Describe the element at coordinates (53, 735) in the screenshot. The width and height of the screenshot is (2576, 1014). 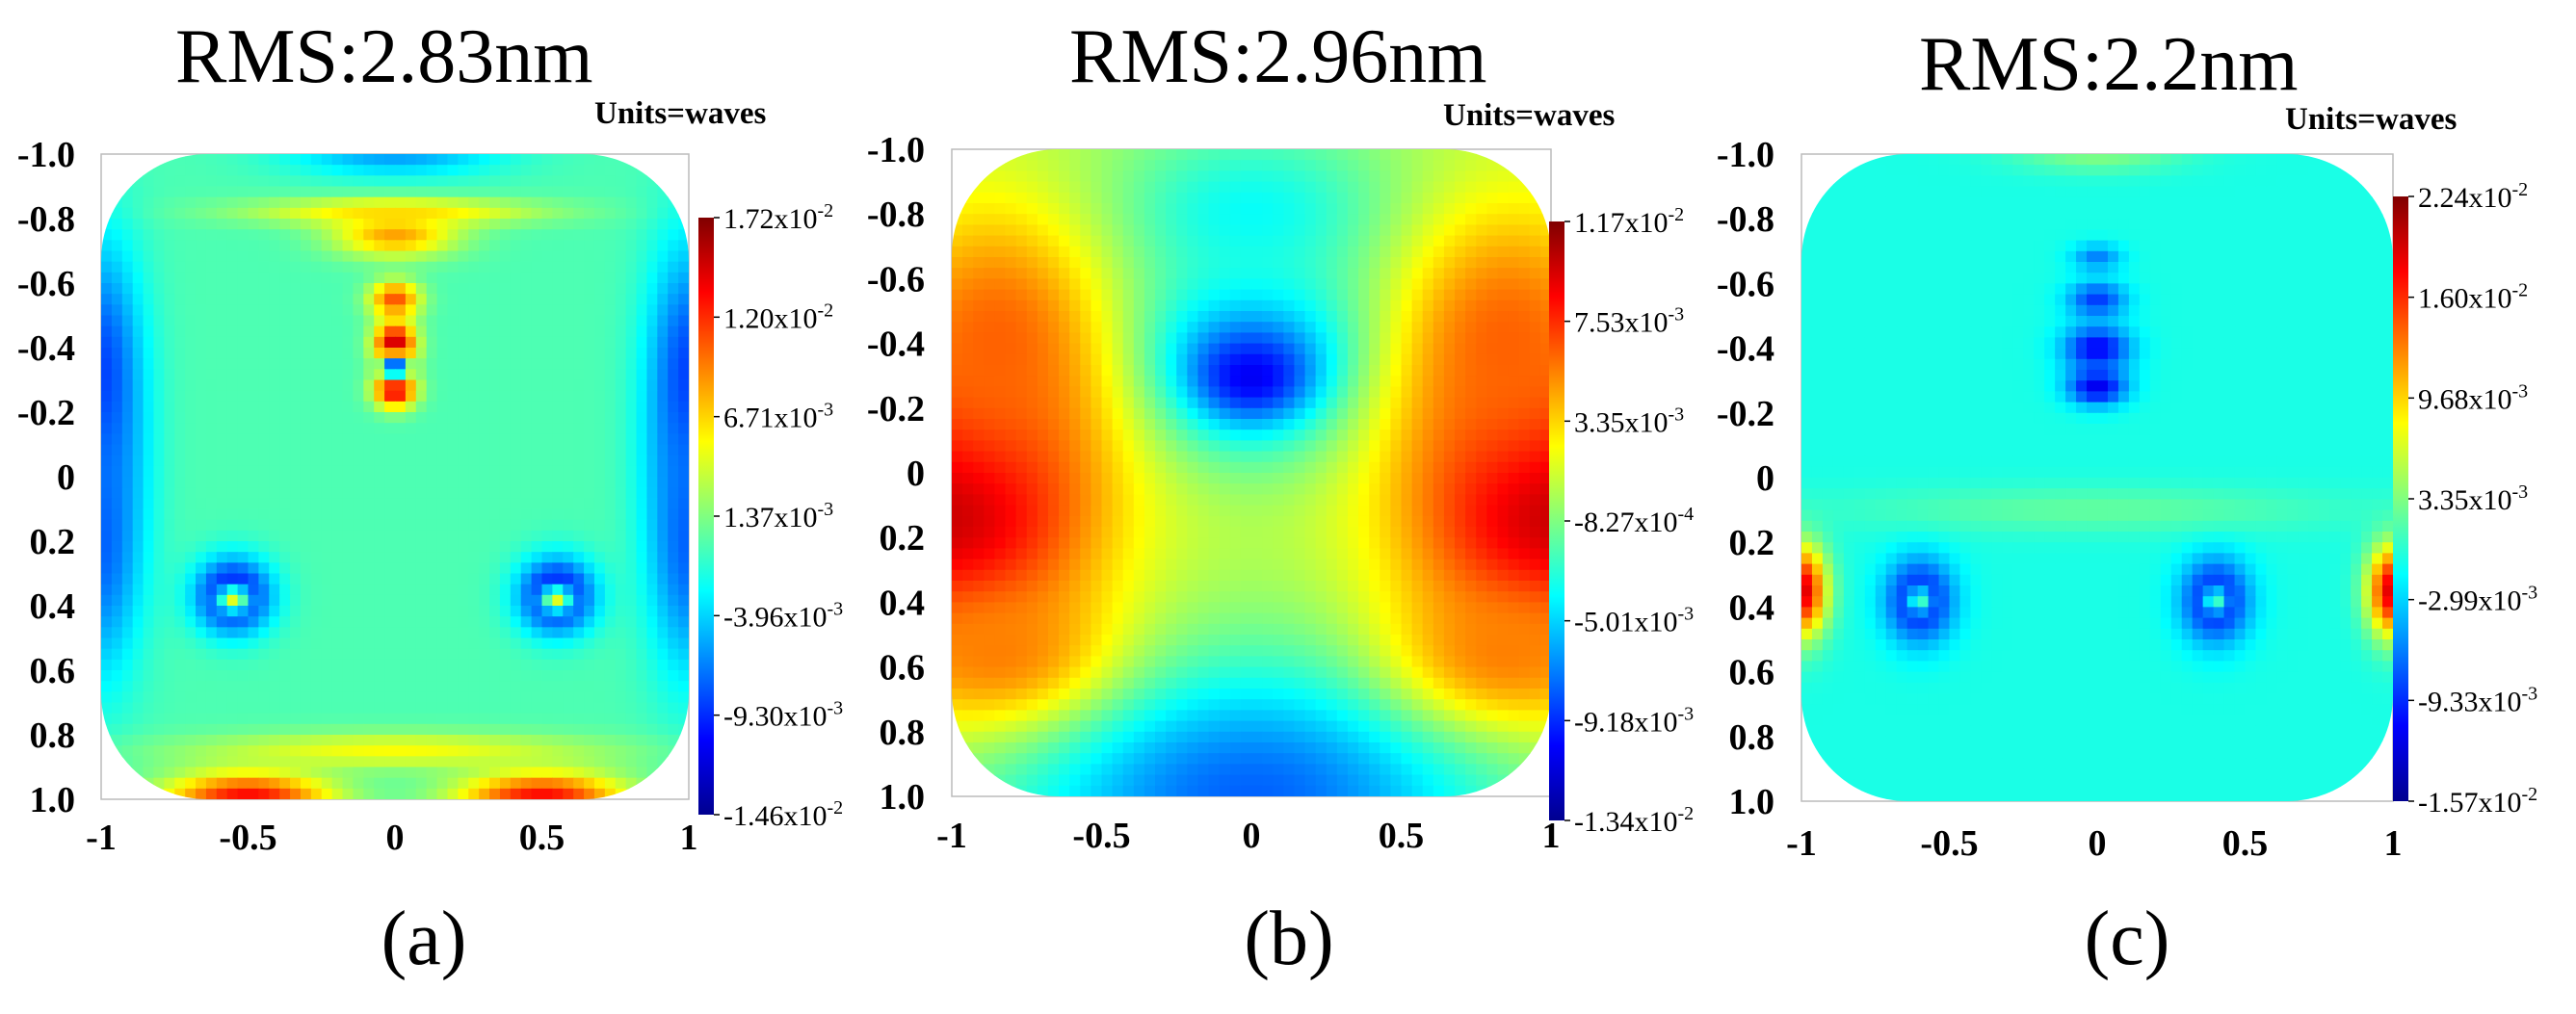
I see `y-tick-label: 0.8` at that location.